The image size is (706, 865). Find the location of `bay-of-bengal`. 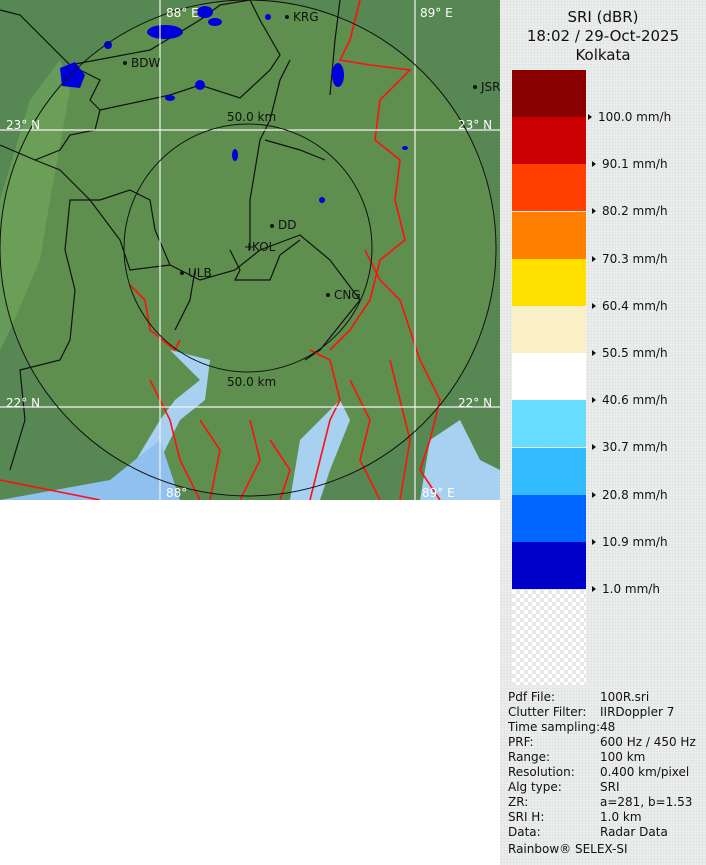

bay-of-bengal is located at coordinates (90, 470).